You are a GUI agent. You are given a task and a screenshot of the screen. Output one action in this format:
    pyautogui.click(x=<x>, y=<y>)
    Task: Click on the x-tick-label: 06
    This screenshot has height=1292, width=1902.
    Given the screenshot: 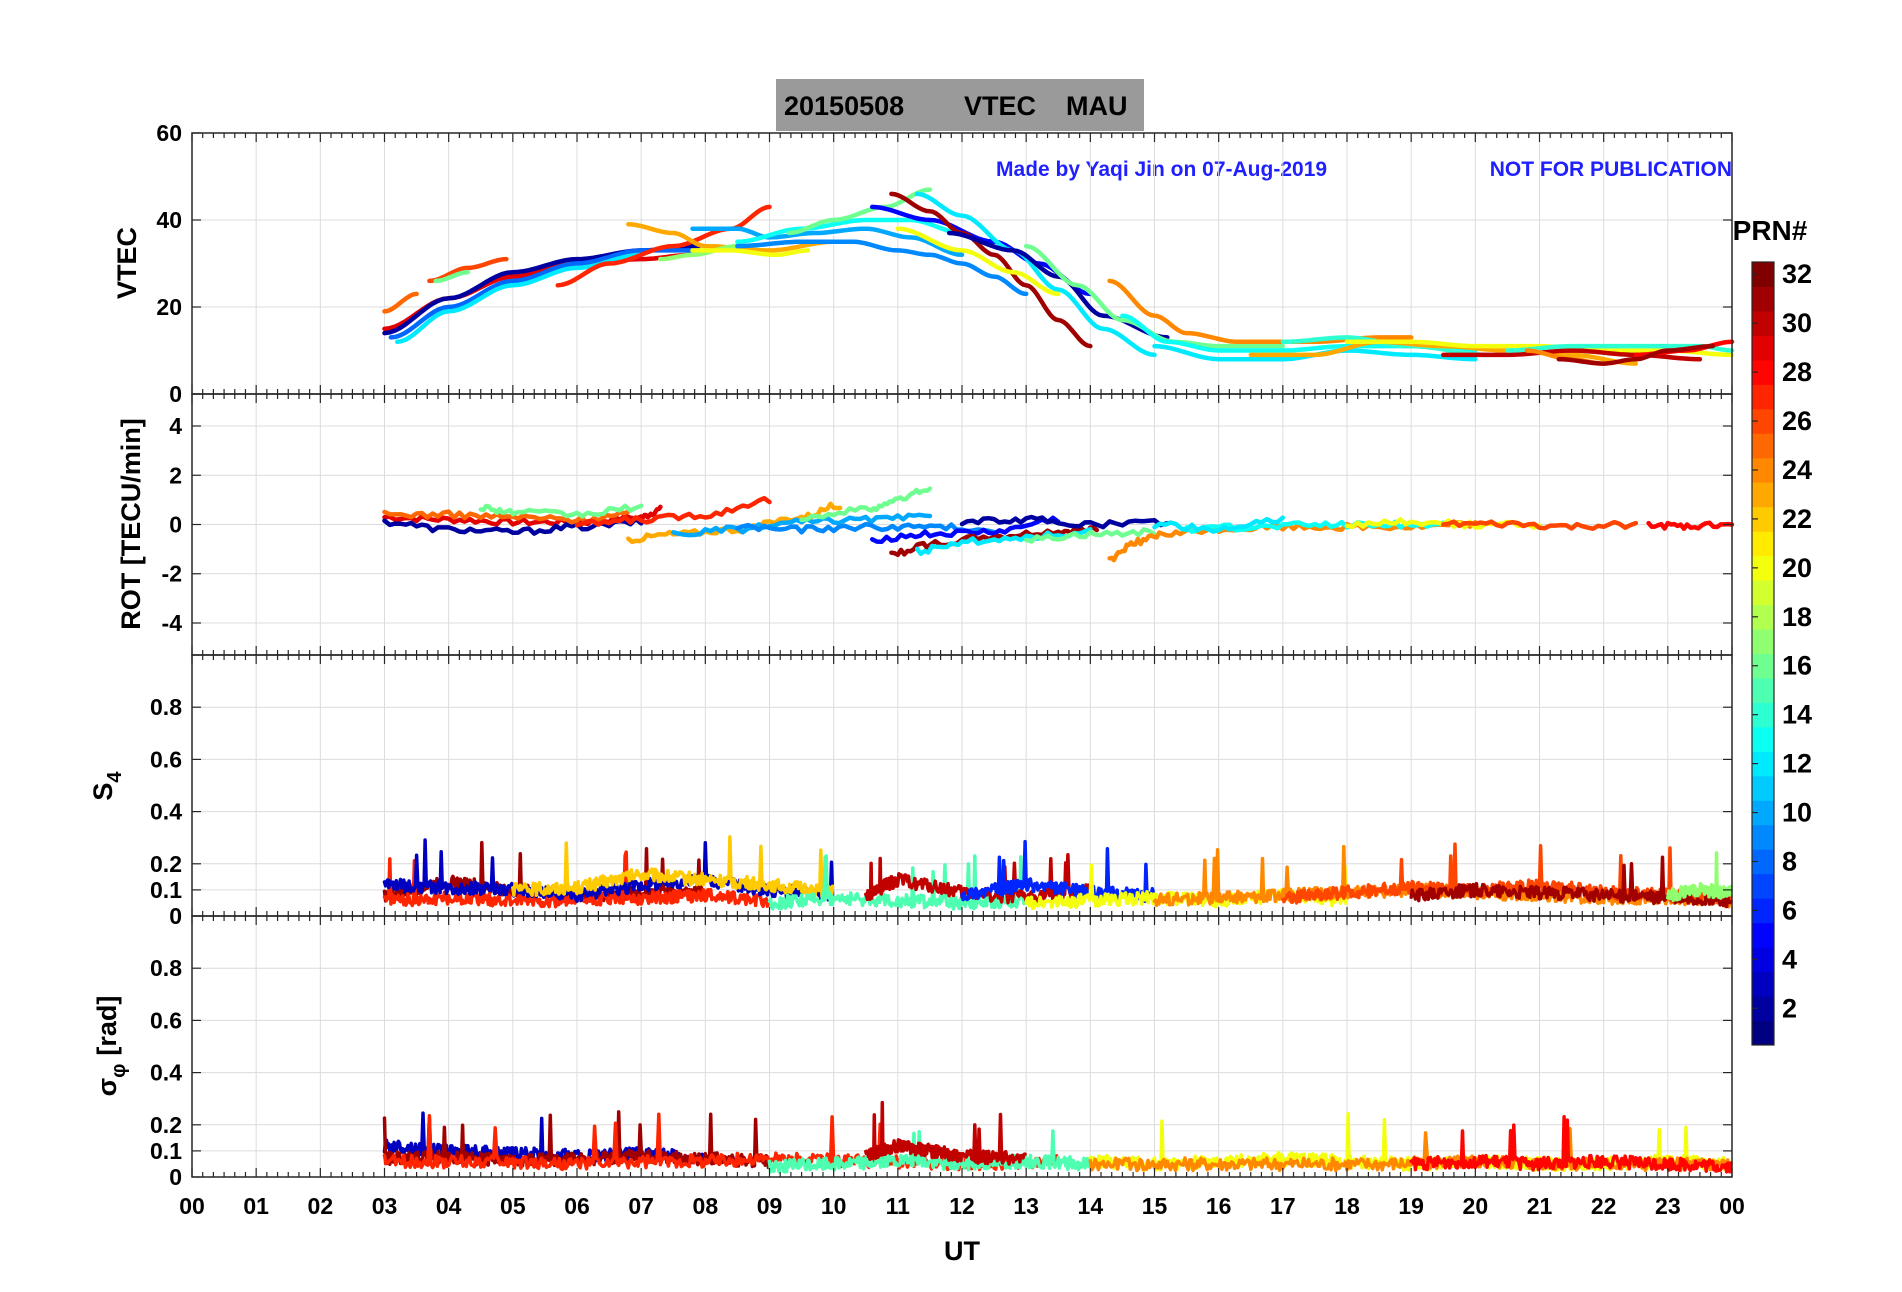 What is the action you would take?
    pyautogui.click(x=577, y=1206)
    